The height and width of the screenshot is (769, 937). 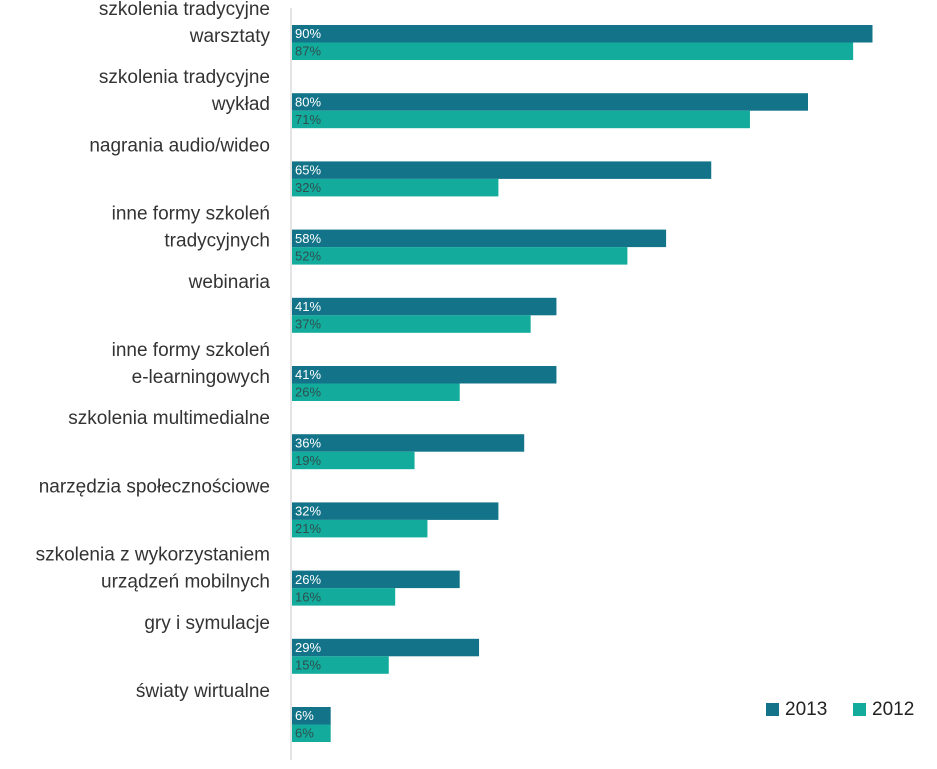 I want to click on data-label-2013: 6%, so click(x=304, y=715).